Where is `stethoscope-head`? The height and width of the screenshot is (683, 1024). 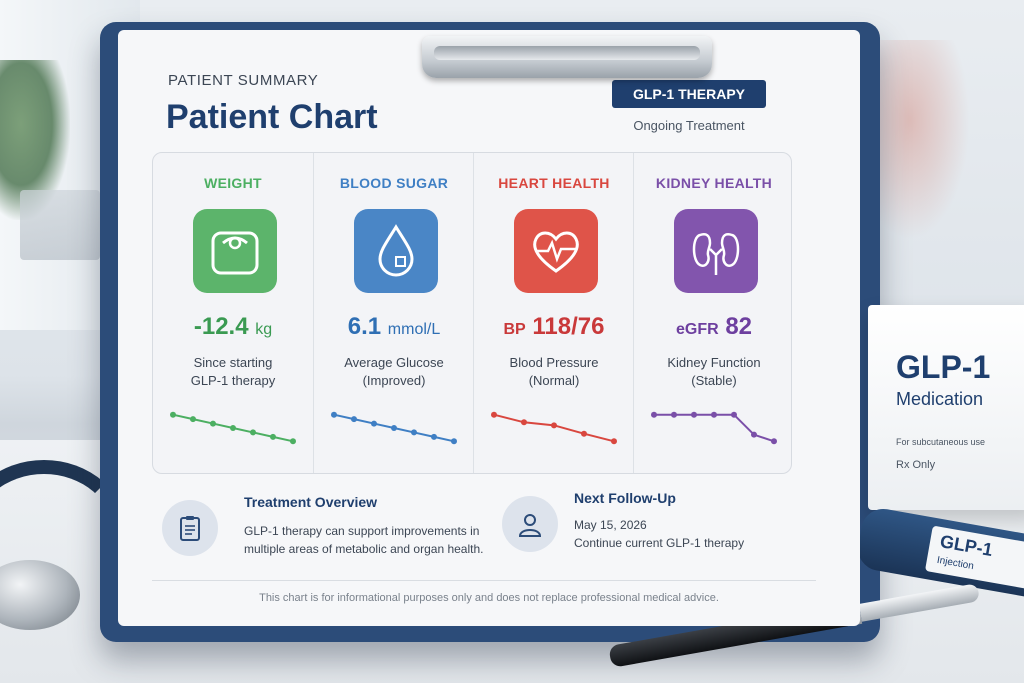 stethoscope-head is located at coordinates (40, 595).